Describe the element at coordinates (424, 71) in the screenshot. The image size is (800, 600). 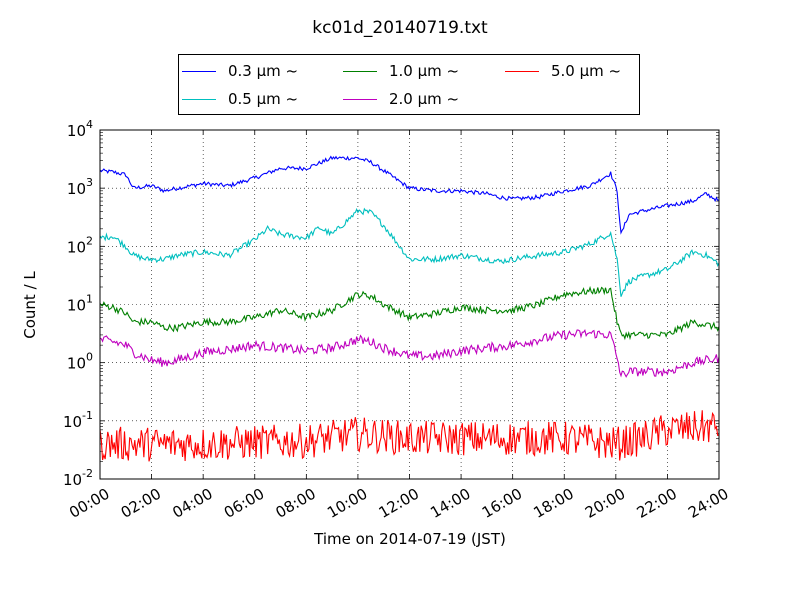
I see `legend-label: 1.0 μm ~` at that location.